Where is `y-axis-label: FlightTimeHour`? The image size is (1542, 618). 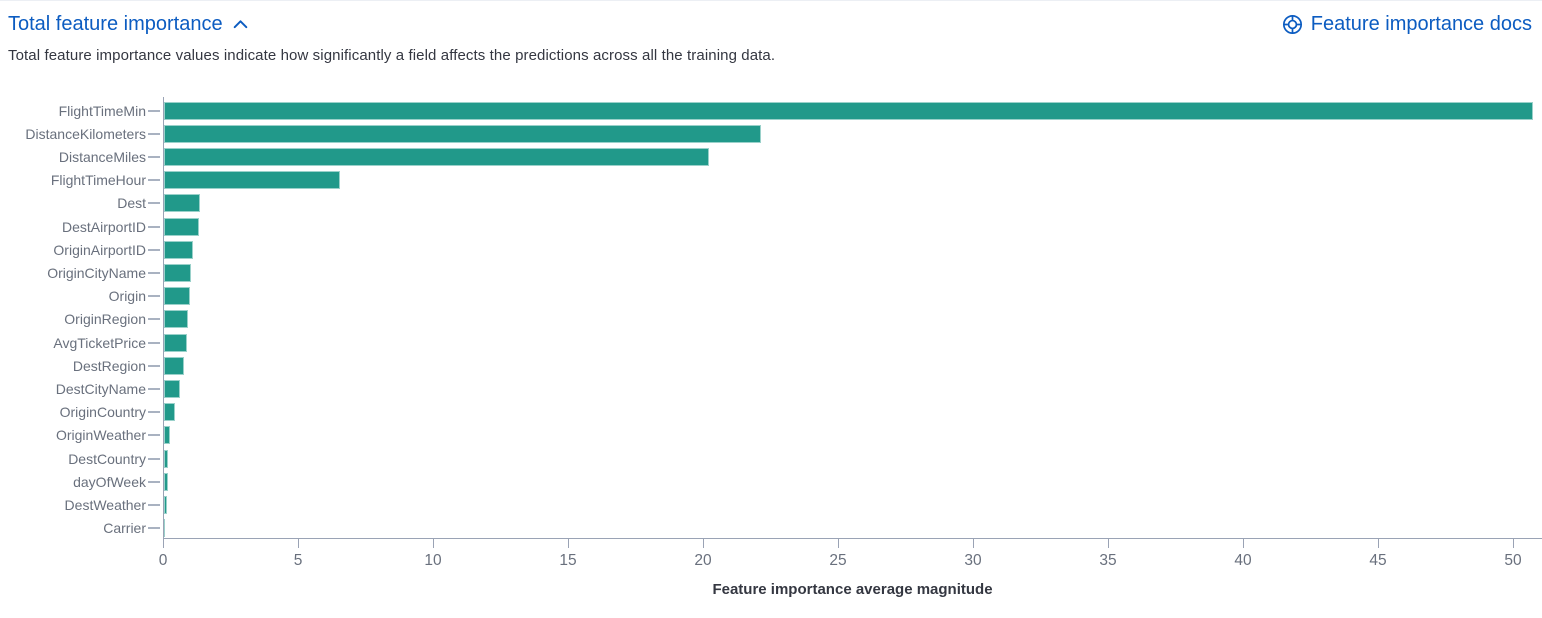
y-axis-label: FlightTimeHour is located at coordinates (98, 180).